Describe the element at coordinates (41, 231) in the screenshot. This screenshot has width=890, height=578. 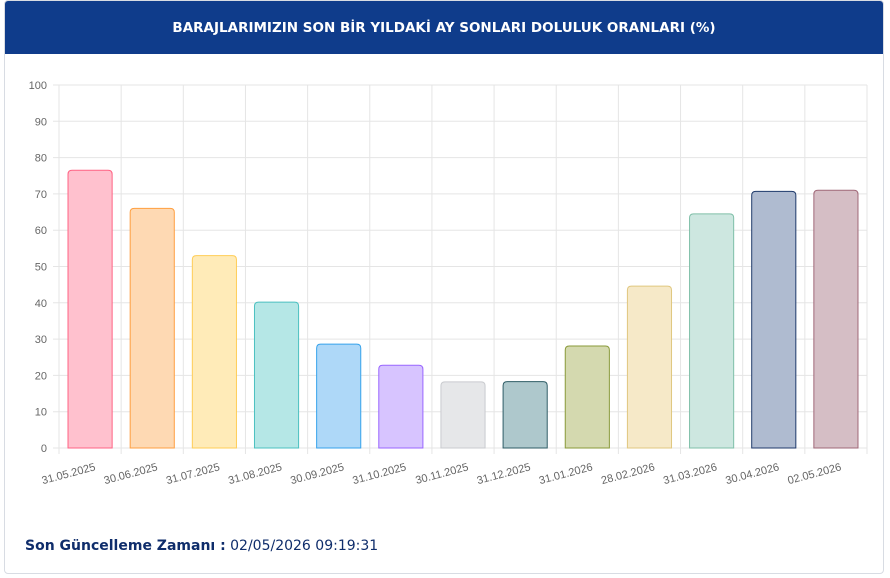
I see `y-tick-label: 60` at that location.